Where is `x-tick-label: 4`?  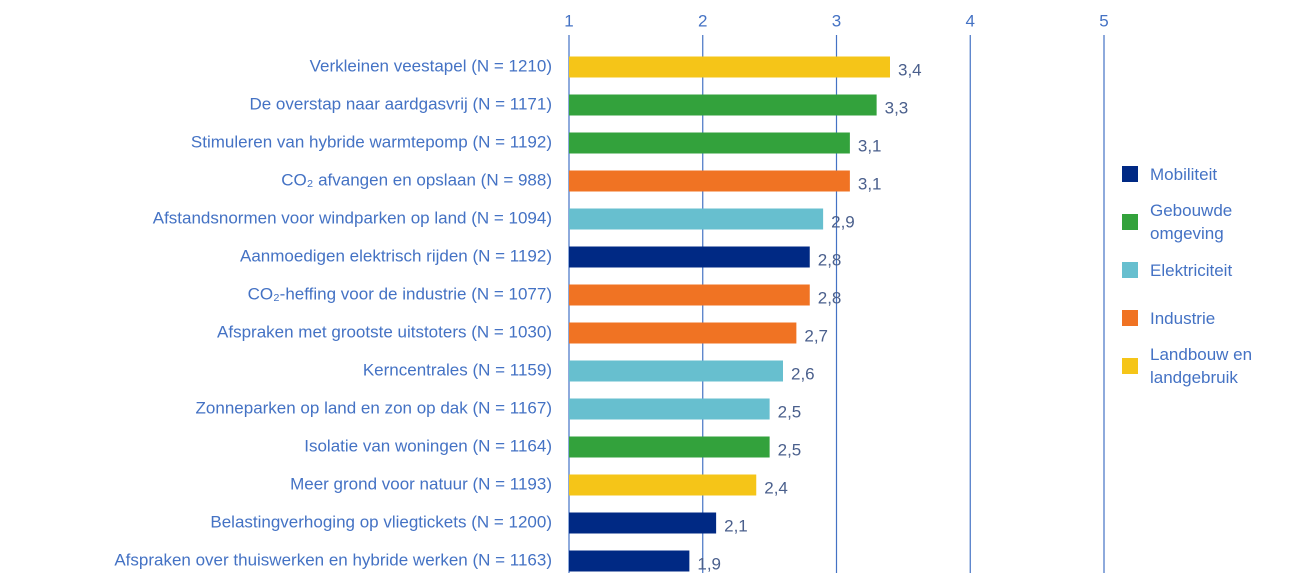
x-tick-label: 4 is located at coordinates (970, 20).